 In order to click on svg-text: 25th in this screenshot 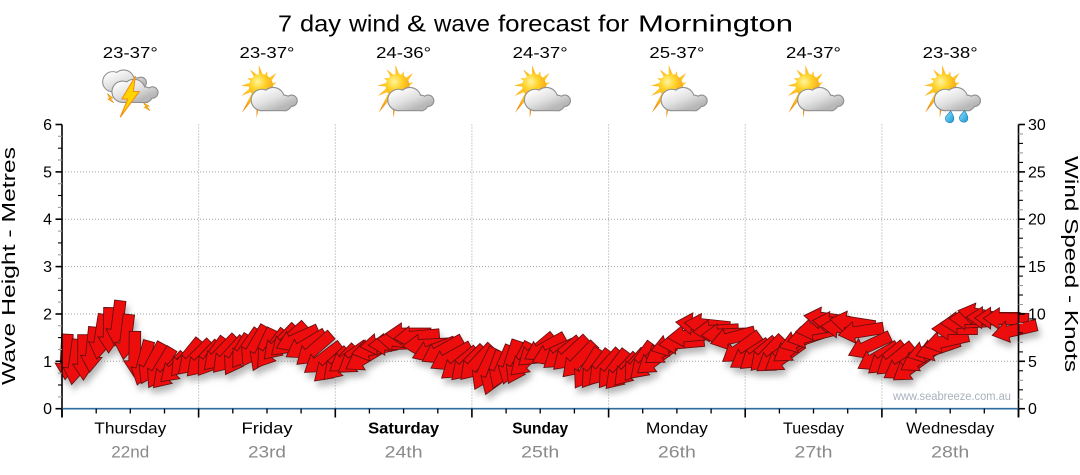, I will do `click(540, 452)`.